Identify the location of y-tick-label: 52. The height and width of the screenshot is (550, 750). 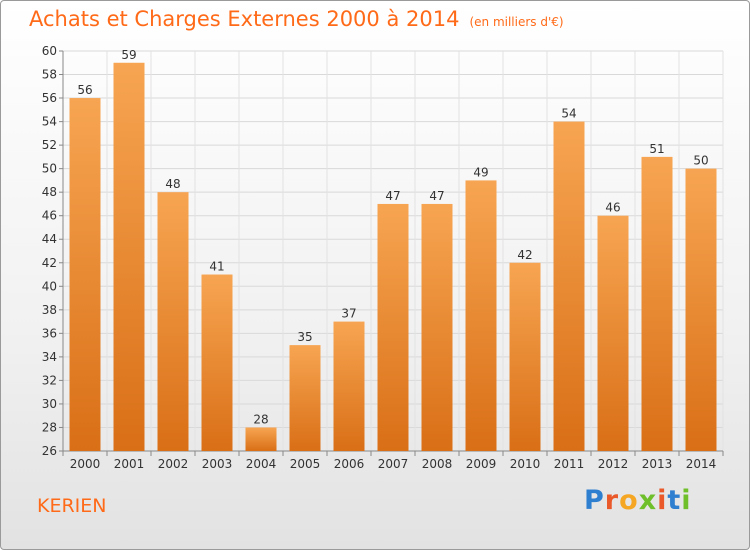
(49, 145).